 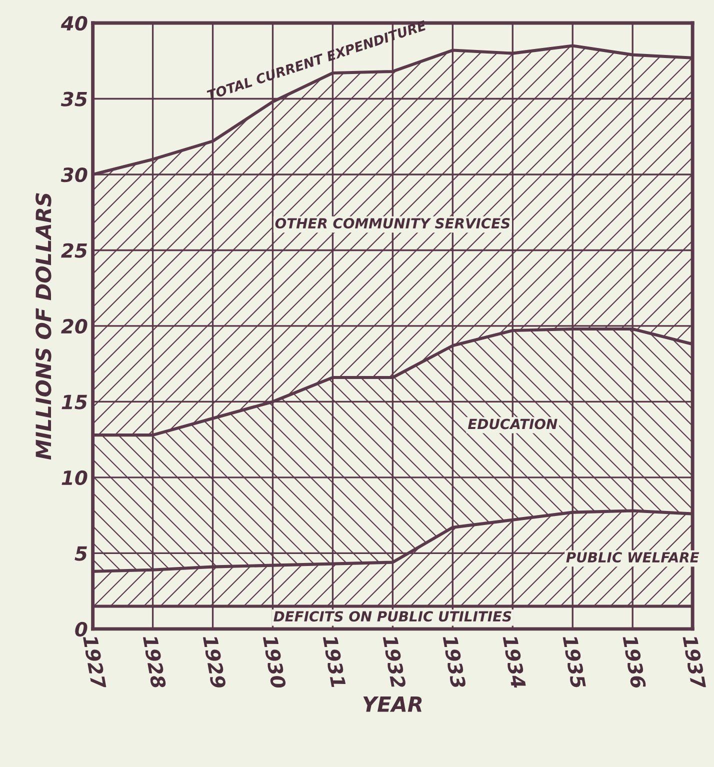 I want to click on y-tick-label: 10, so click(x=75, y=478).